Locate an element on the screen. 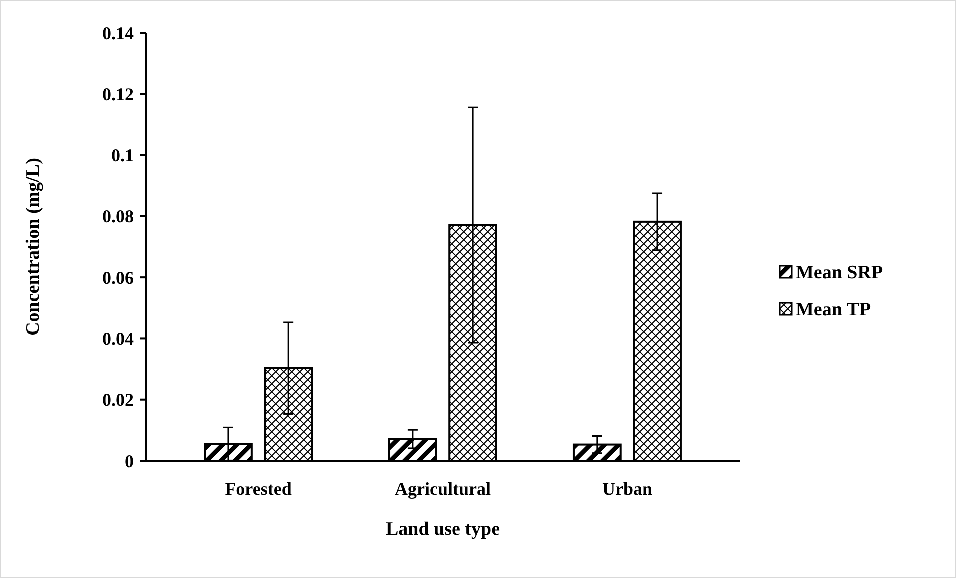 The width and height of the screenshot is (956, 578). x-axis-title: Land use type is located at coordinates (443, 529).